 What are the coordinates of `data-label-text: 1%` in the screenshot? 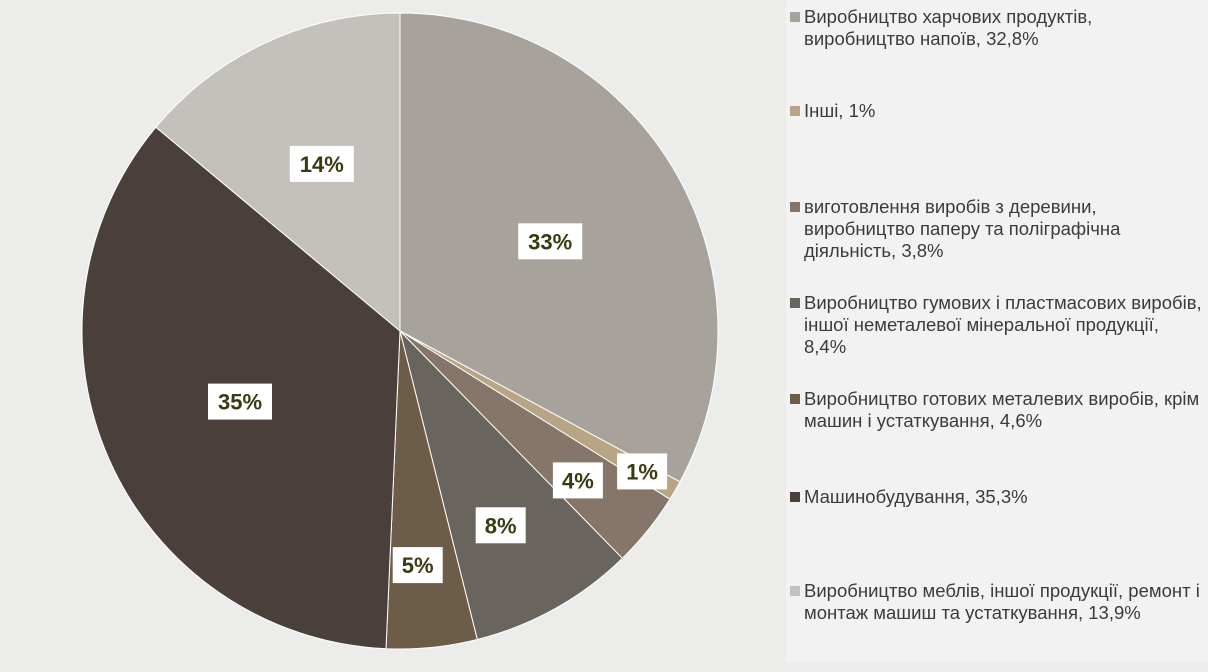 It's located at (642, 471).